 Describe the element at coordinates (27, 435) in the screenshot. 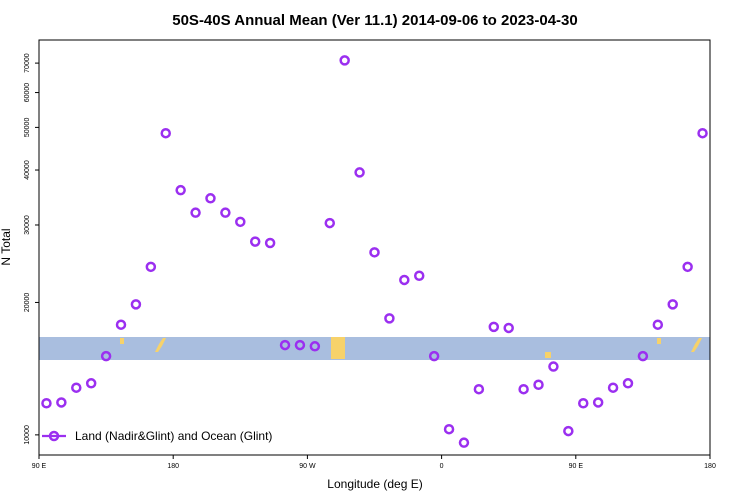

I see `y-tick-label: 10000` at that location.